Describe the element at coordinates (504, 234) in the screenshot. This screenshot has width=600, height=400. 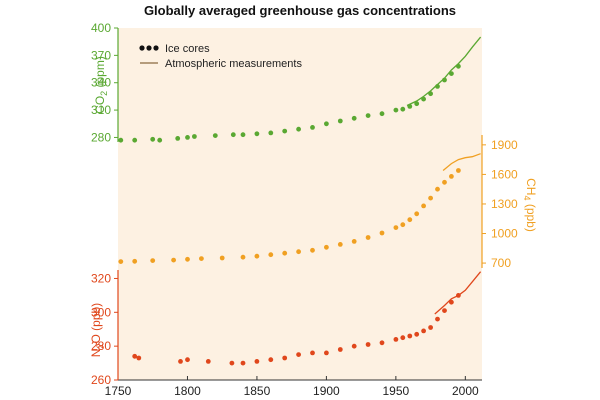
I see `ch4-tick-label: 1000` at that location.